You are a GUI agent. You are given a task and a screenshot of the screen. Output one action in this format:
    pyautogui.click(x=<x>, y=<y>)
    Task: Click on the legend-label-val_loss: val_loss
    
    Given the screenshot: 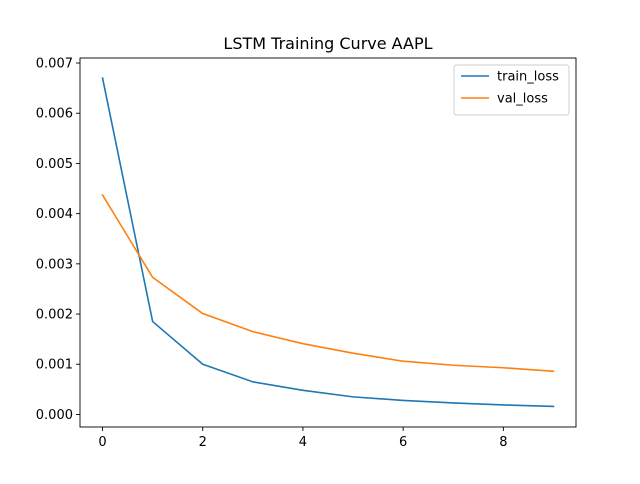 What is the action you would take?
    pyautogui.click(x=522, y=99)
    